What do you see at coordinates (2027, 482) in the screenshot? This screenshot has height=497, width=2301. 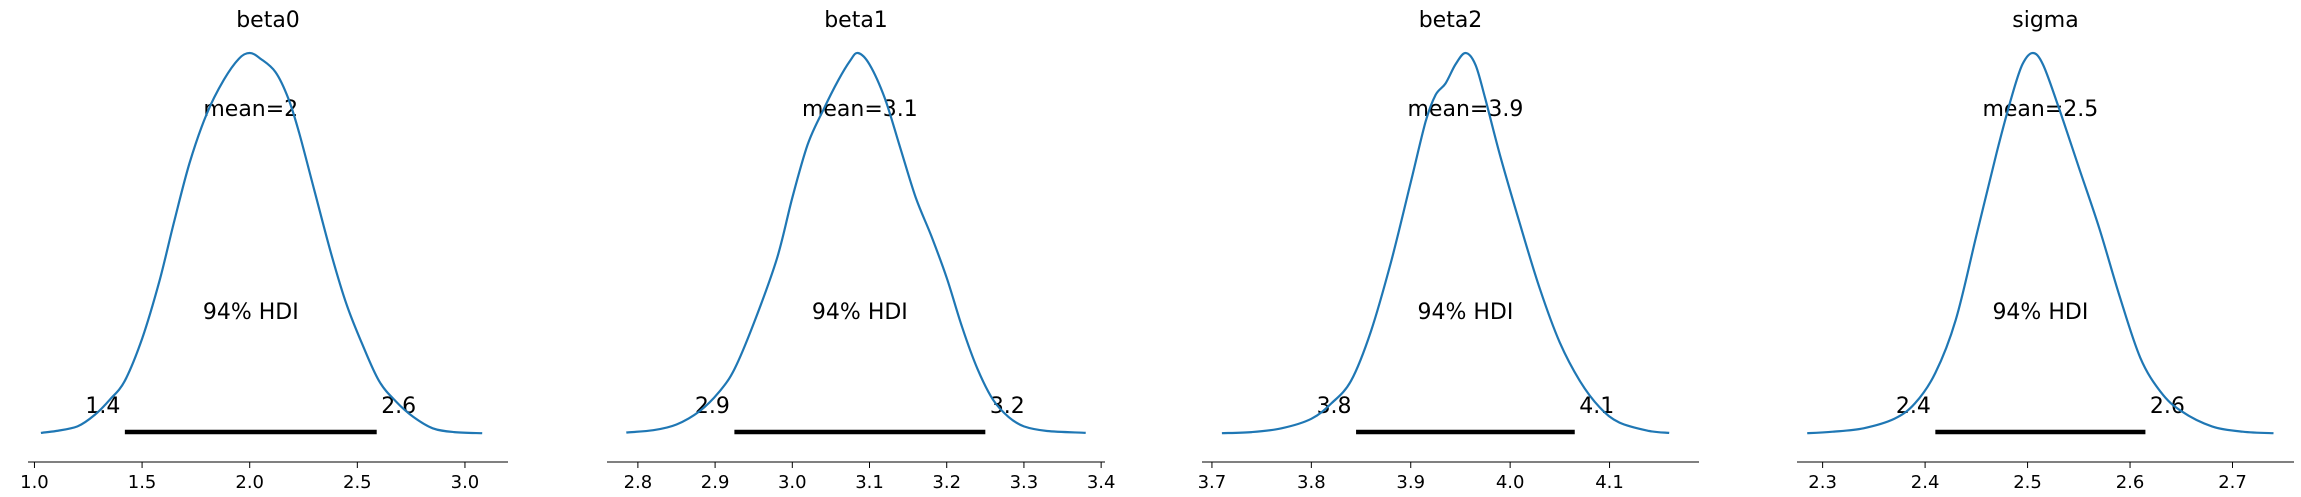 I see `x-tick-label-sigma: 2.5` at bounding box center [2027, 482].